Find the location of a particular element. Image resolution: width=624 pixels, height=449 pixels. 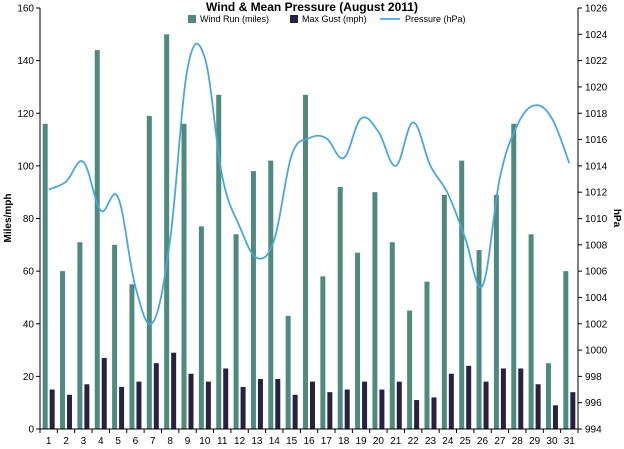

legend-label: Wind Run (miles) is located at coordinates (234, 19).